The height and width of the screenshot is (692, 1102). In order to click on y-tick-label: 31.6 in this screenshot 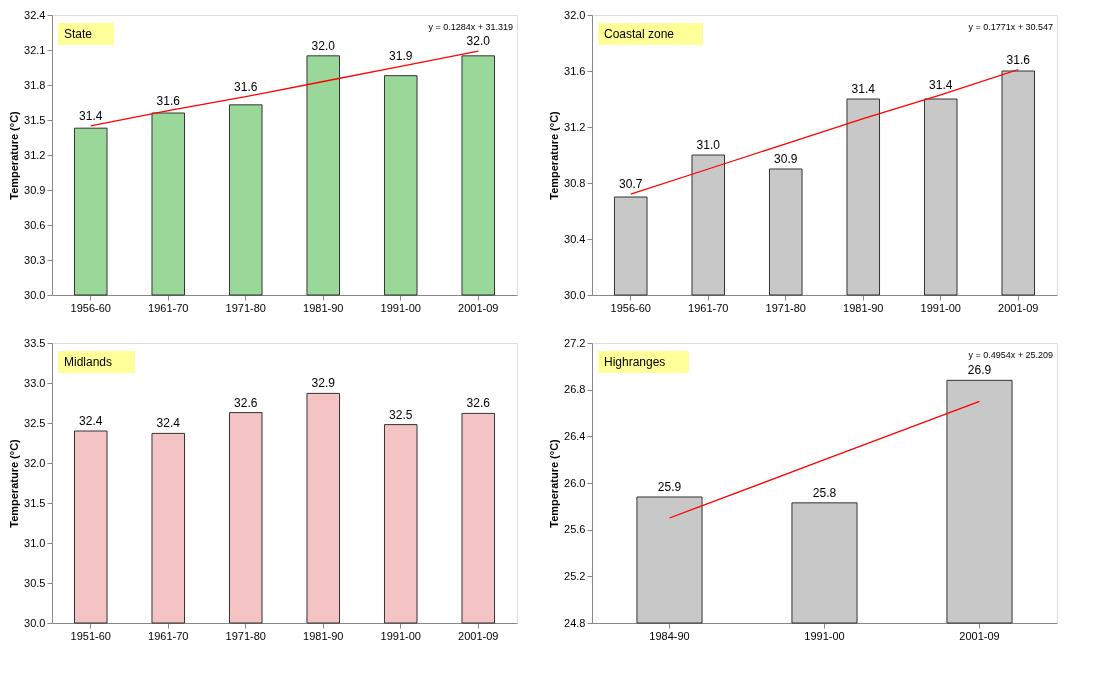, I will do `click(575, 70)`.